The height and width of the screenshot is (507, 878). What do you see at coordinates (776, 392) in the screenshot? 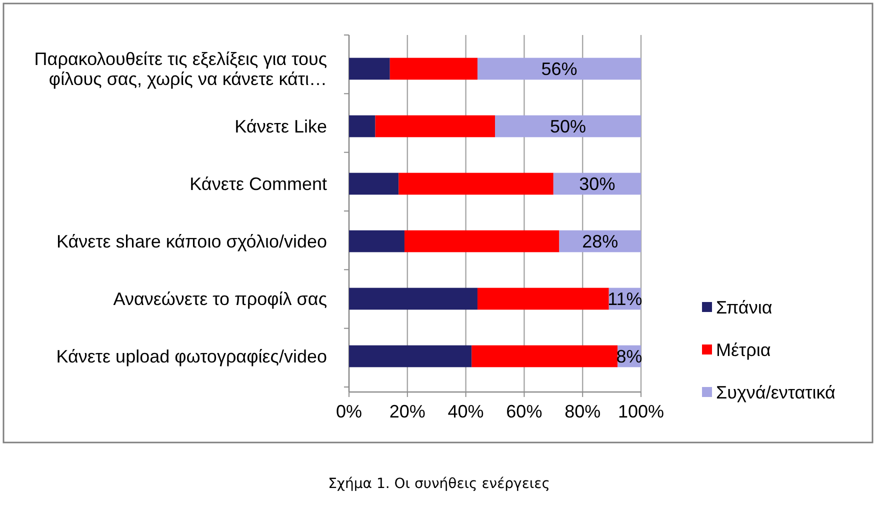
I see `legend-label: Συχνά/εντατικά` at bounding box center [776, 392].